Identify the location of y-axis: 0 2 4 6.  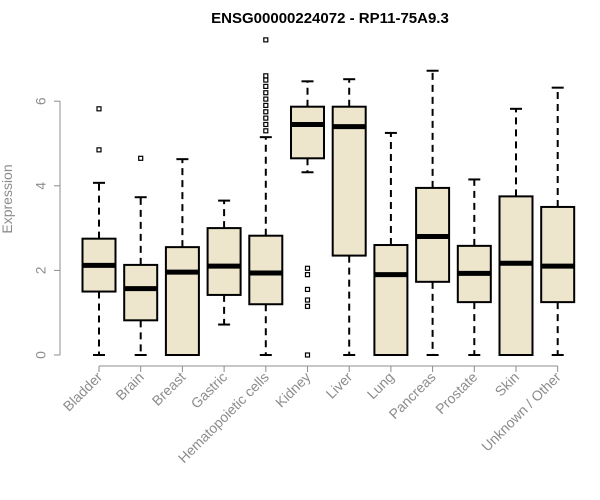
(47, 228).